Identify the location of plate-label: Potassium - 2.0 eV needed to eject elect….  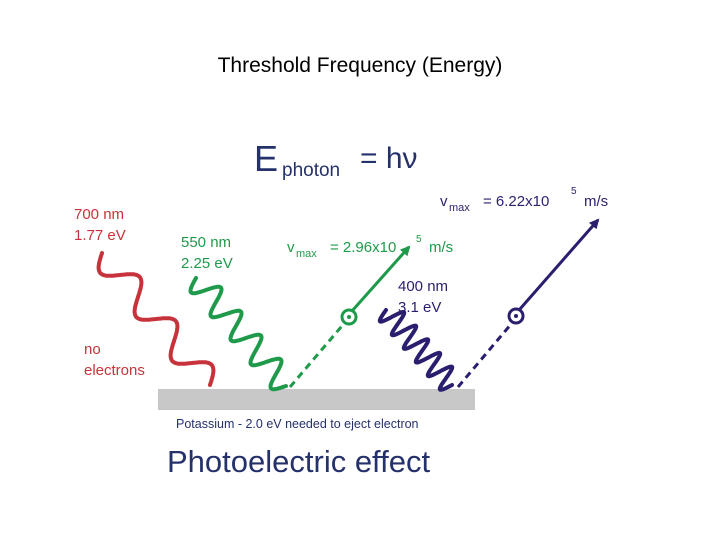
(297, 424).